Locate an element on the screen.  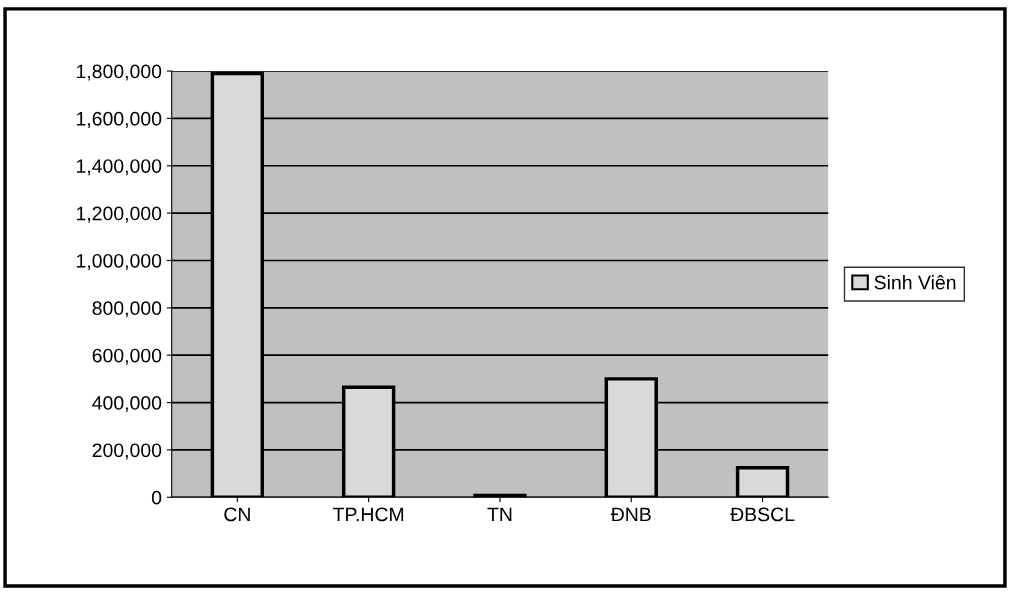
y-tick-label: 200,000 is located at coordinates (127, 451).